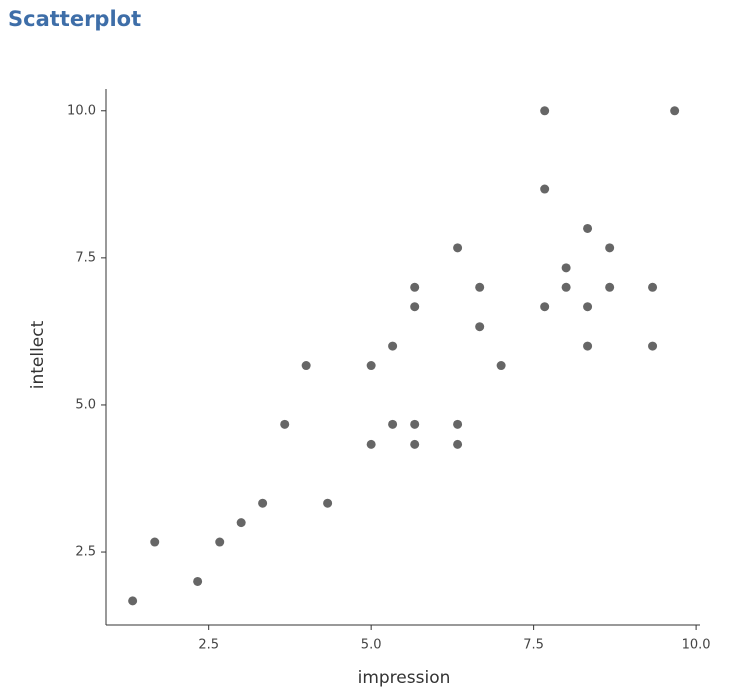 The image size is (736, 700). What do you see at coordinates (371, 645) in the screenshot?
I see `x-tick-label: 5.0` at bounding box center [371, 645].